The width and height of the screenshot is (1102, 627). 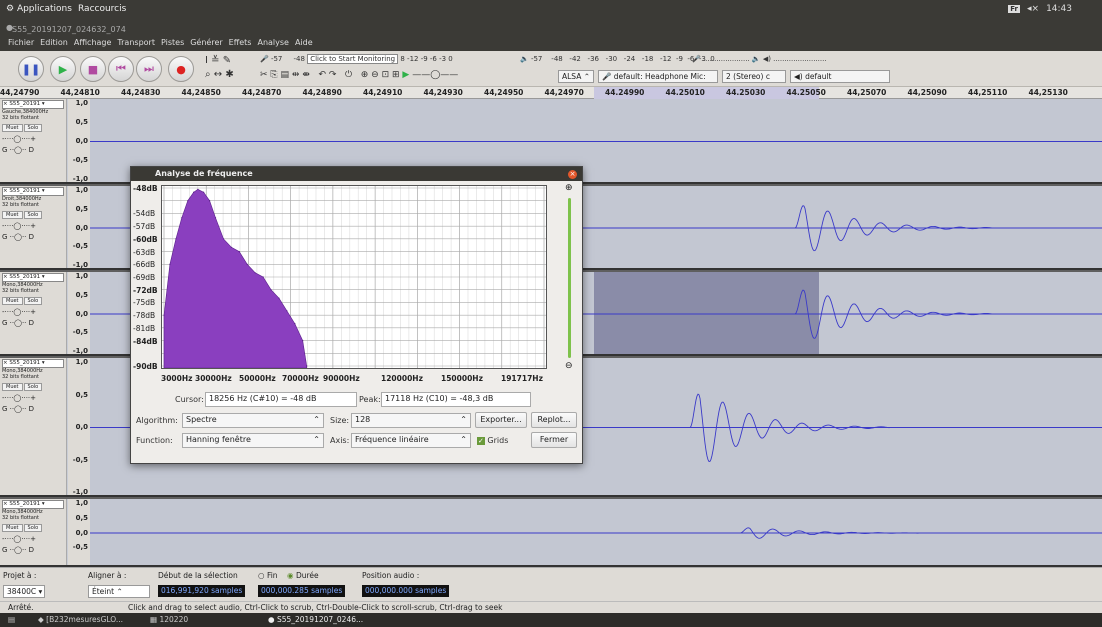 What do you see at coordinates (12, 619) in the screenshot?
I see `show-desktop-icon: ▤` at bounding box center [12, 619].